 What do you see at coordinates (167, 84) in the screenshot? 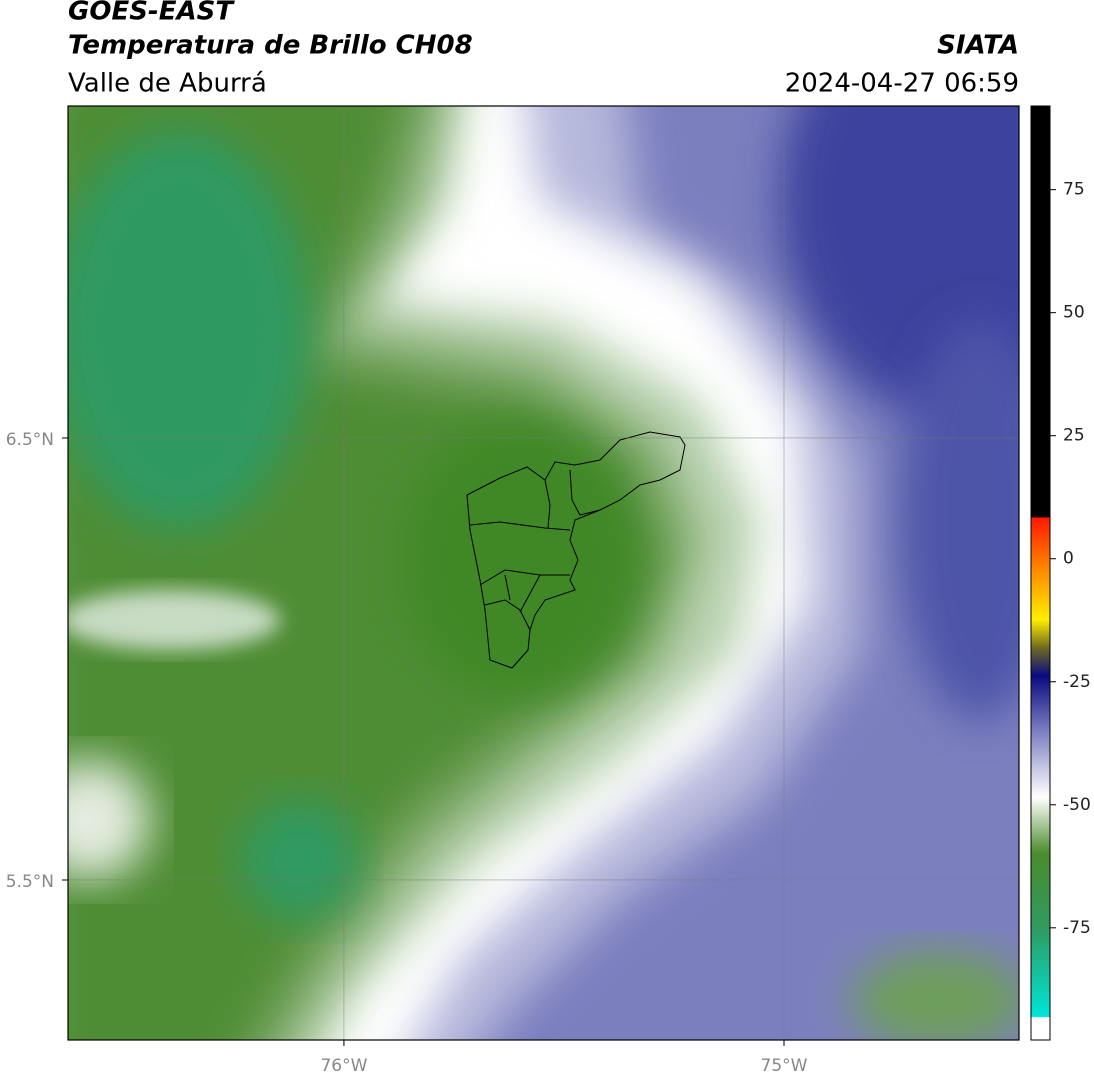
I see `region: Valle de Aburrá` at bounding box center [167, 84].